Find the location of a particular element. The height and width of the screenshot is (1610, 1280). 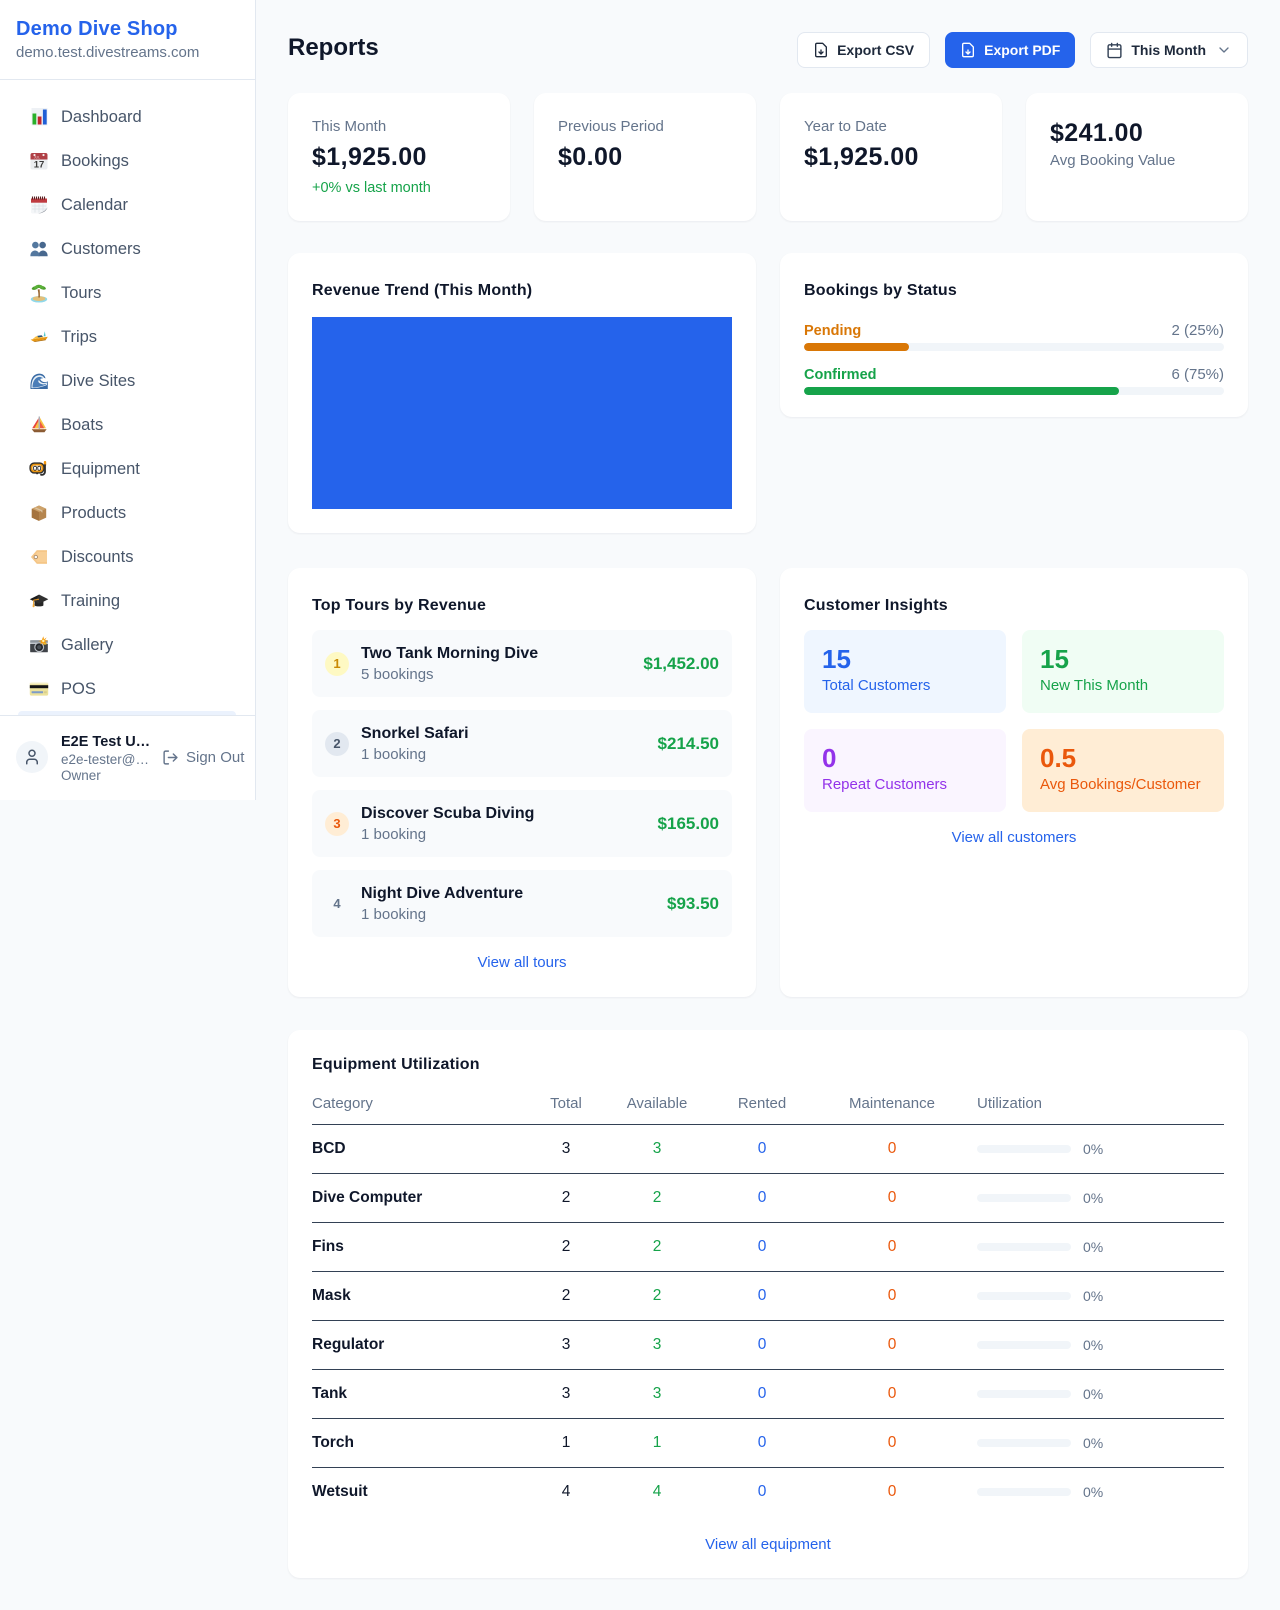

svg-text: 17 is located at coordinates (39, 165).